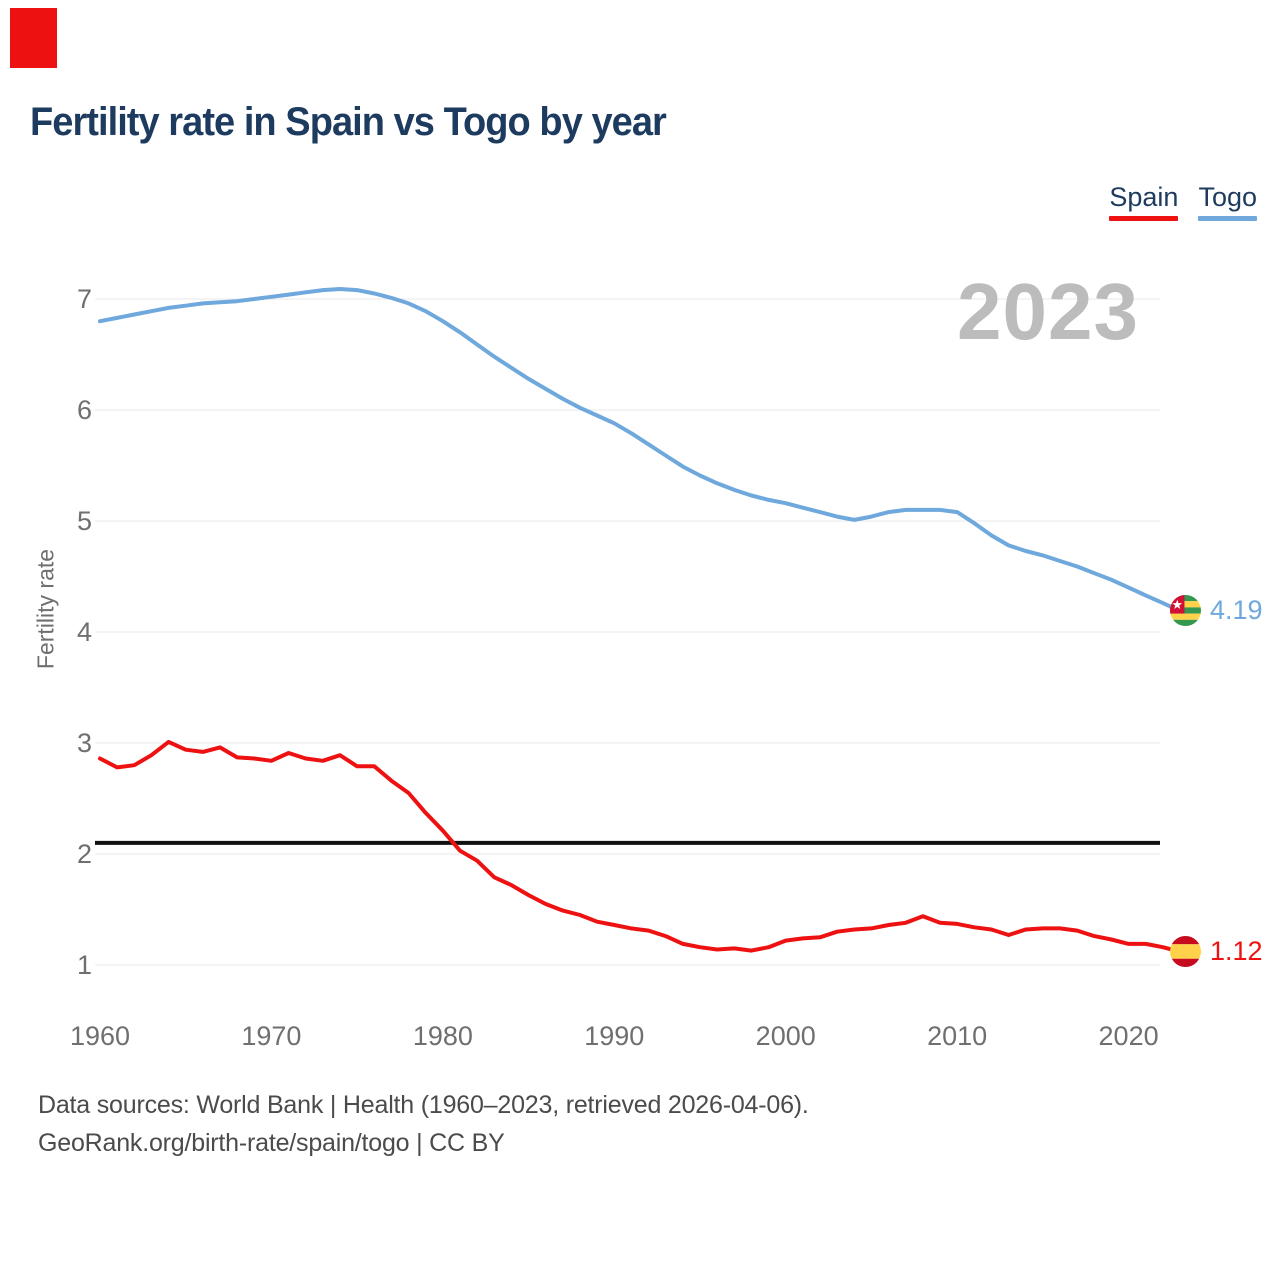 This screenshot has height=1280, width=1280. Describe the element at coordinates (84, 410) in the screenshot. I see `y-tick-6: 6` at that location.